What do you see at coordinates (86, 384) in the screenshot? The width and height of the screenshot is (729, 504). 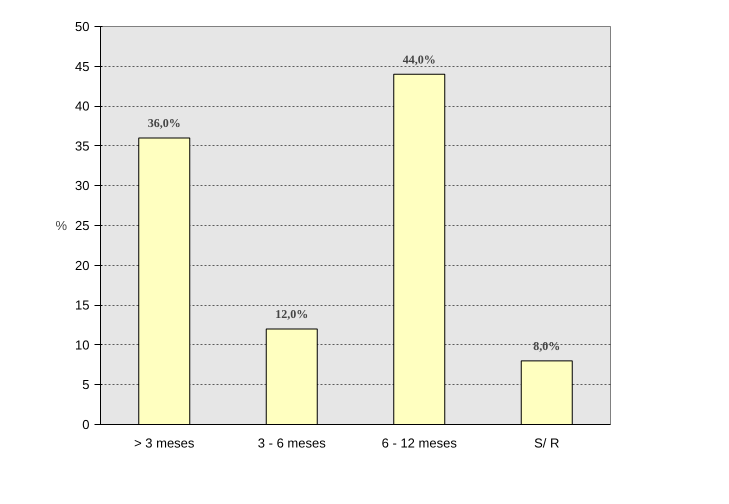 I see `y-tick-label: 5` at bounding box center [86, 384].